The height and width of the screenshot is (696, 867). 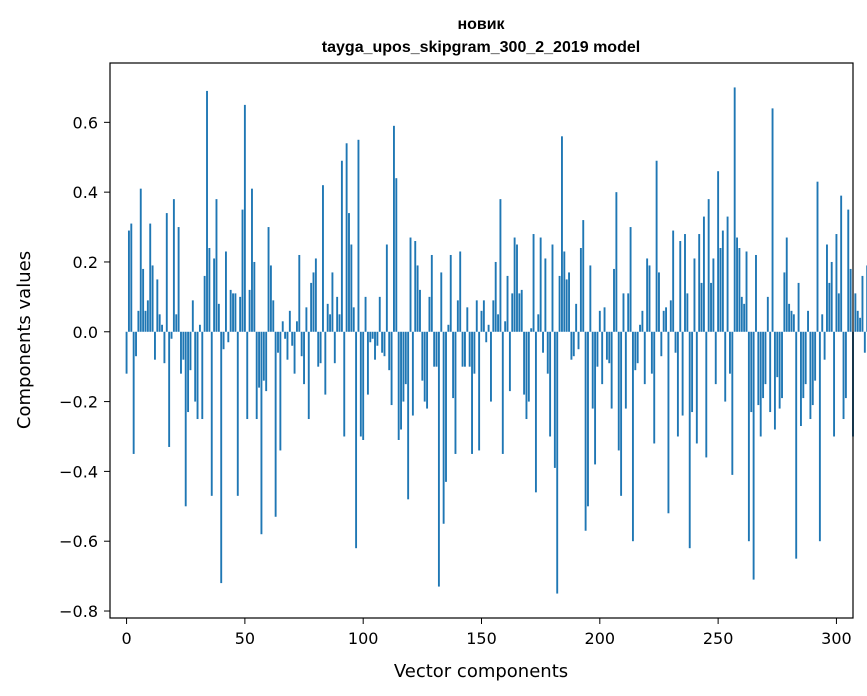 I want to click on x-tick-label: 200, so click(x=600, y=638).